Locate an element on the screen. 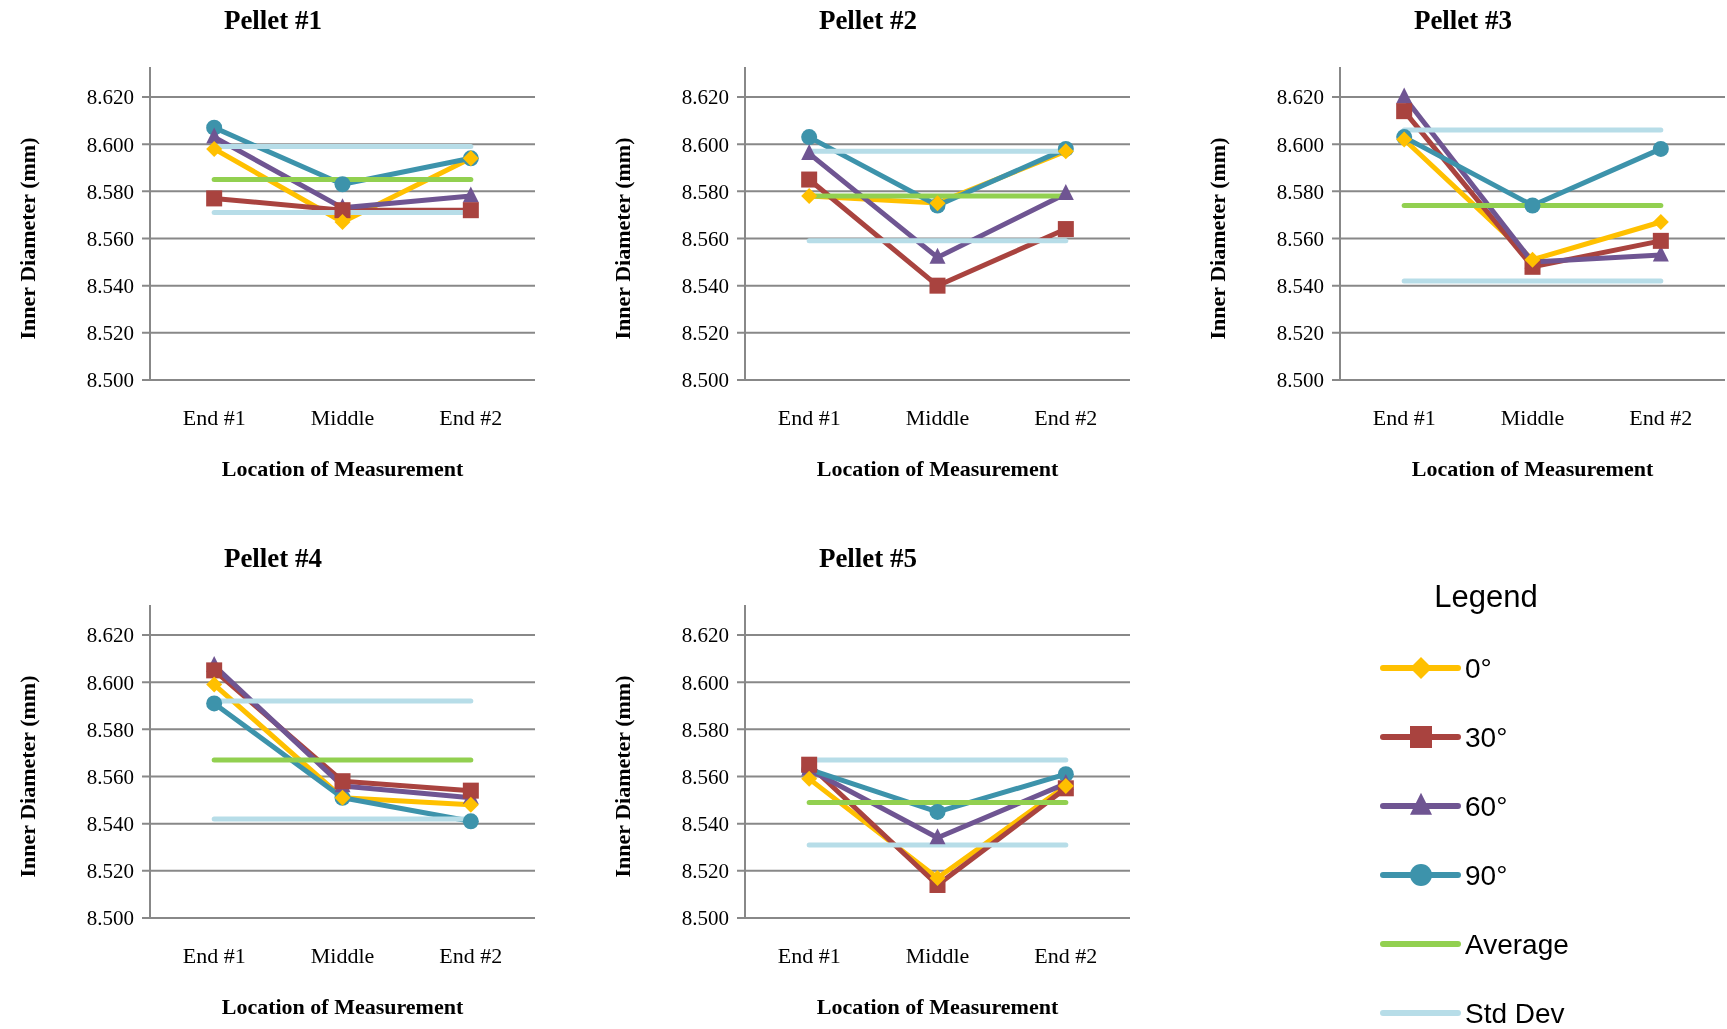 This screenshot has width=1727, height=1029. chart-title: Pellet #3 is located at coordinates (1463, 20).